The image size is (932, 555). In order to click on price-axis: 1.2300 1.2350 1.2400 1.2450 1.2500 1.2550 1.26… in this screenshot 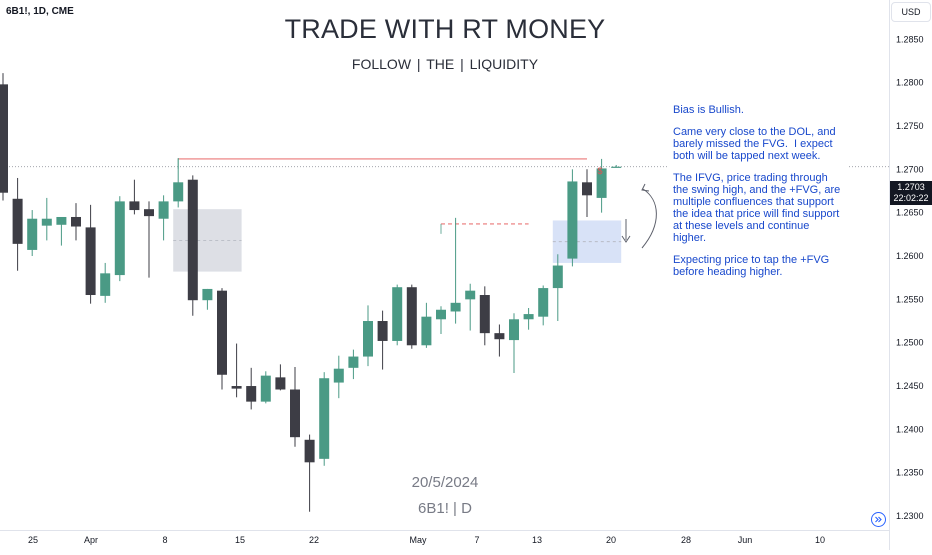, I will do `click(910, 277)`.